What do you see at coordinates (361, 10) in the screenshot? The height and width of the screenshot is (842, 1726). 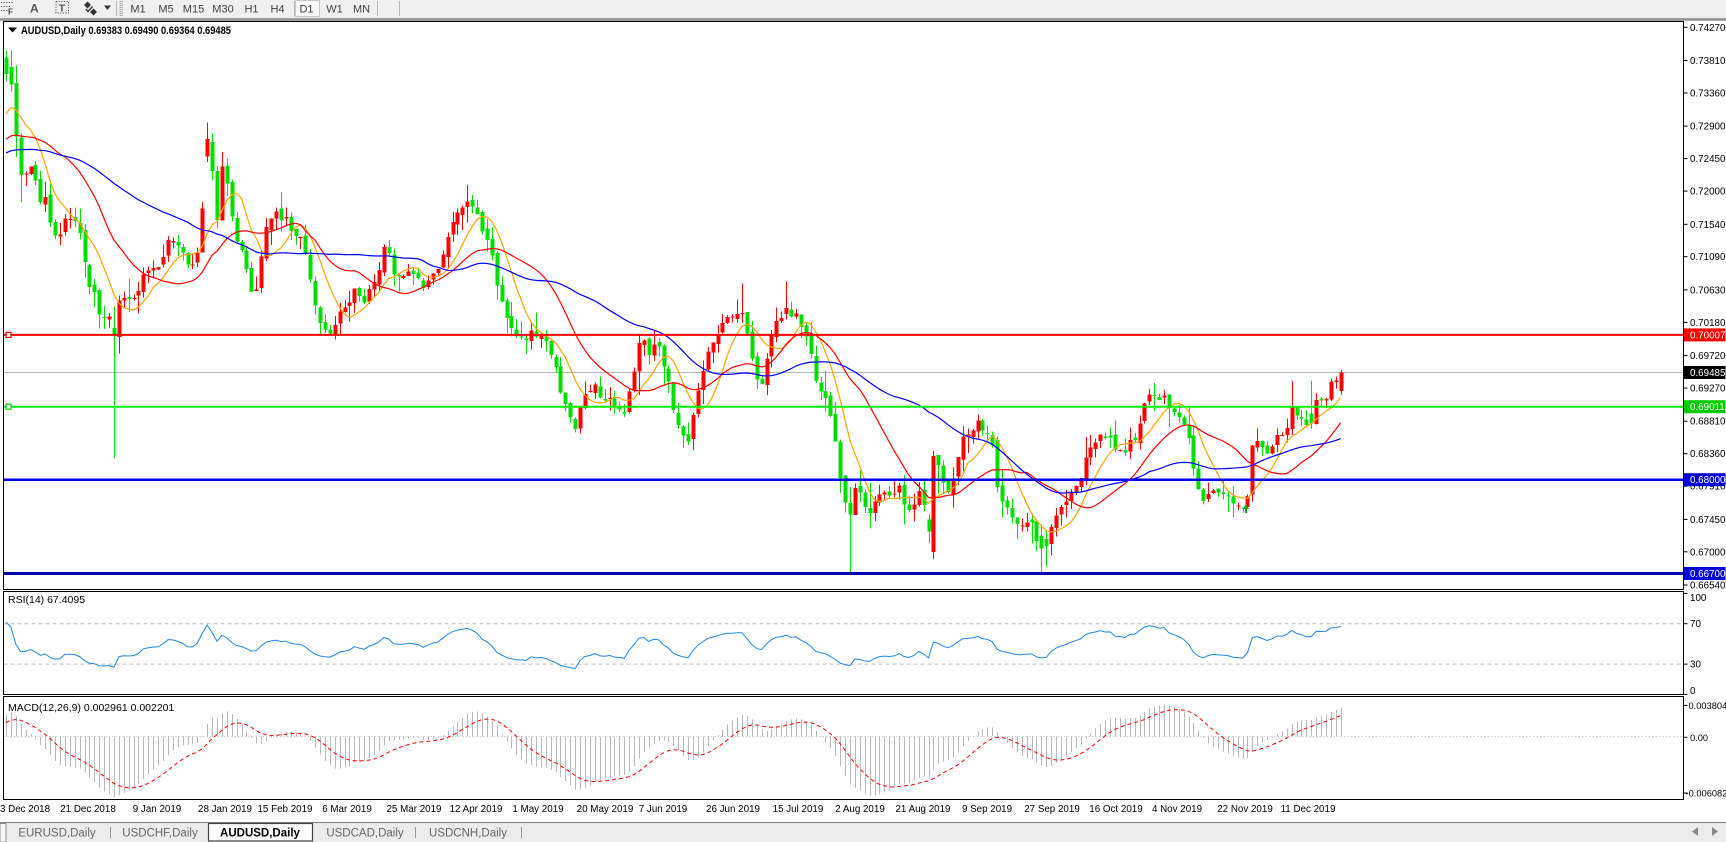 I see `svg-text: MN` at bounding box center [361, 10].